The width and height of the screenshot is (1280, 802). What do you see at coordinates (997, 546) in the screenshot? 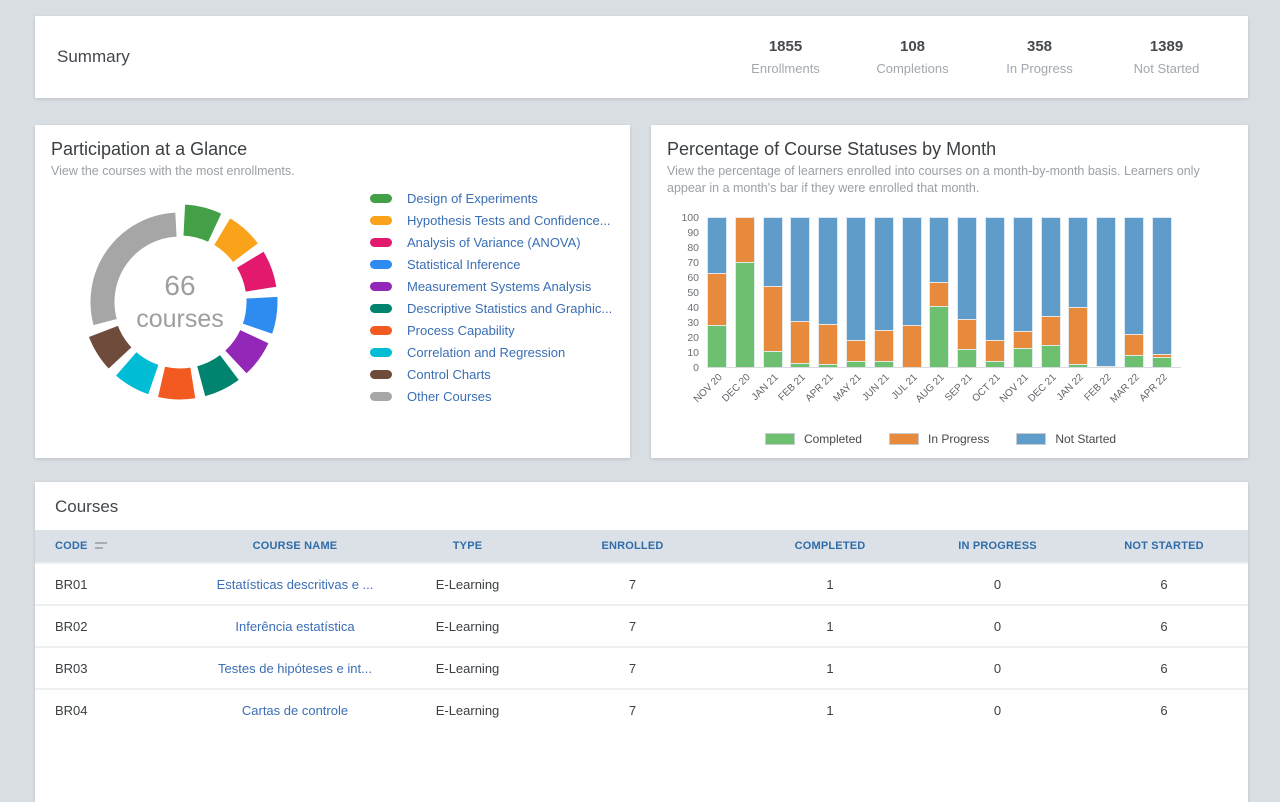
I see `column-header-in-progress: IN PROGRESS` at bounding box center [997, 546].